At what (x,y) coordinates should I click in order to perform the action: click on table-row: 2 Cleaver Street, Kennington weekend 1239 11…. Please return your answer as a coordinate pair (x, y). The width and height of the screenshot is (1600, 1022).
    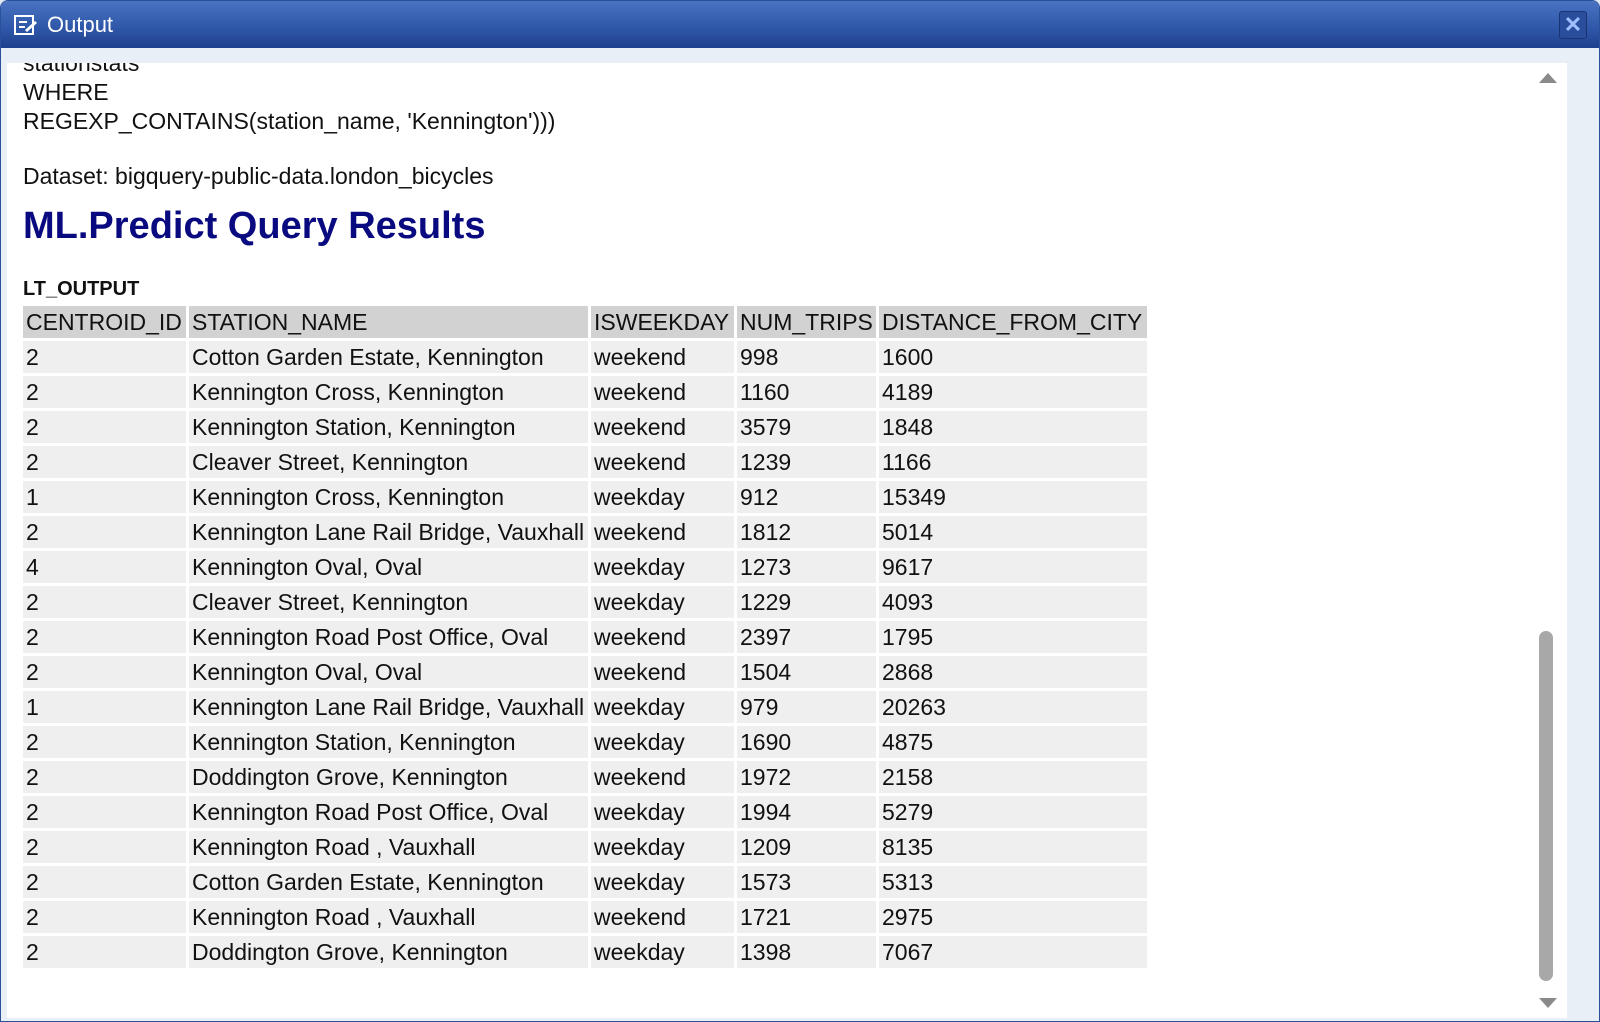
    Looking at the image, I should click on (585, 462).